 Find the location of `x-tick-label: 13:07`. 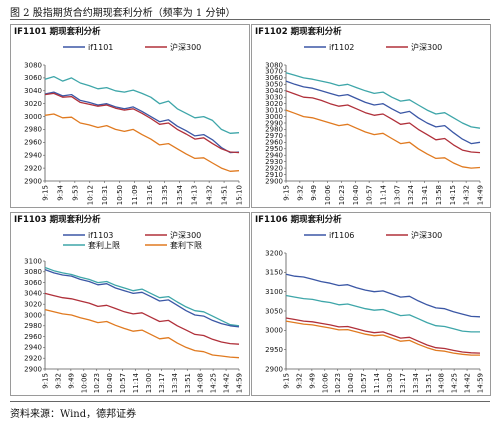

x-tick-label: 13:07 is located at coordinates (397, 195).